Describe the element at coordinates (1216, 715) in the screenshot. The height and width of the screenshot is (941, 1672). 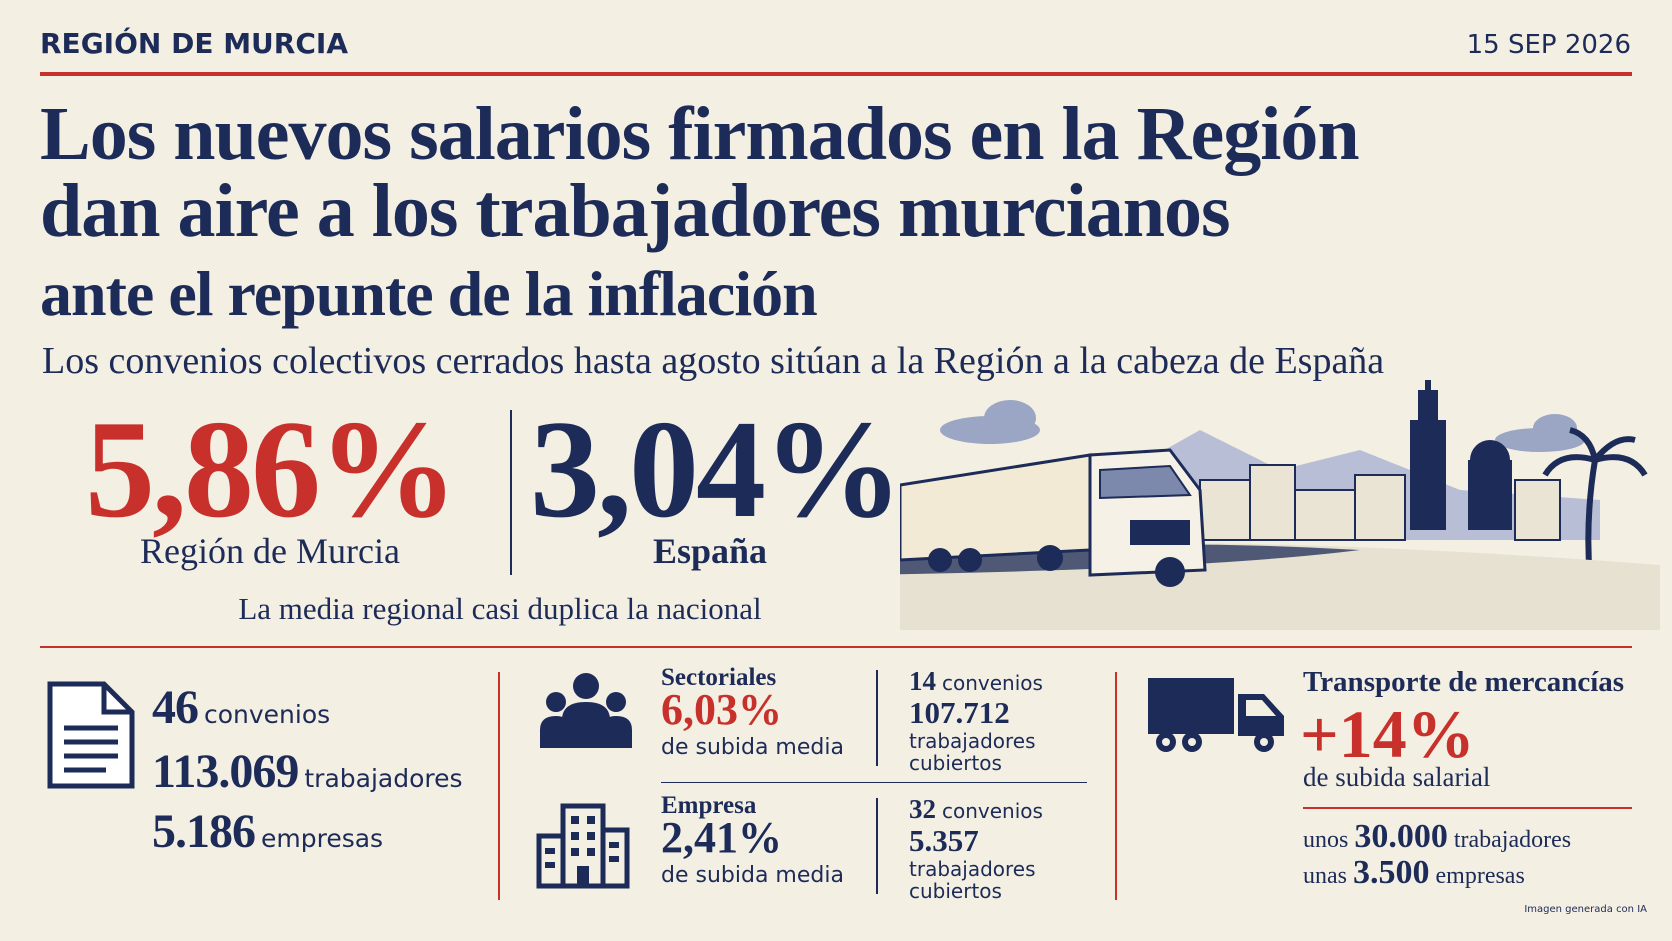
I see `truck-icon` at that location.